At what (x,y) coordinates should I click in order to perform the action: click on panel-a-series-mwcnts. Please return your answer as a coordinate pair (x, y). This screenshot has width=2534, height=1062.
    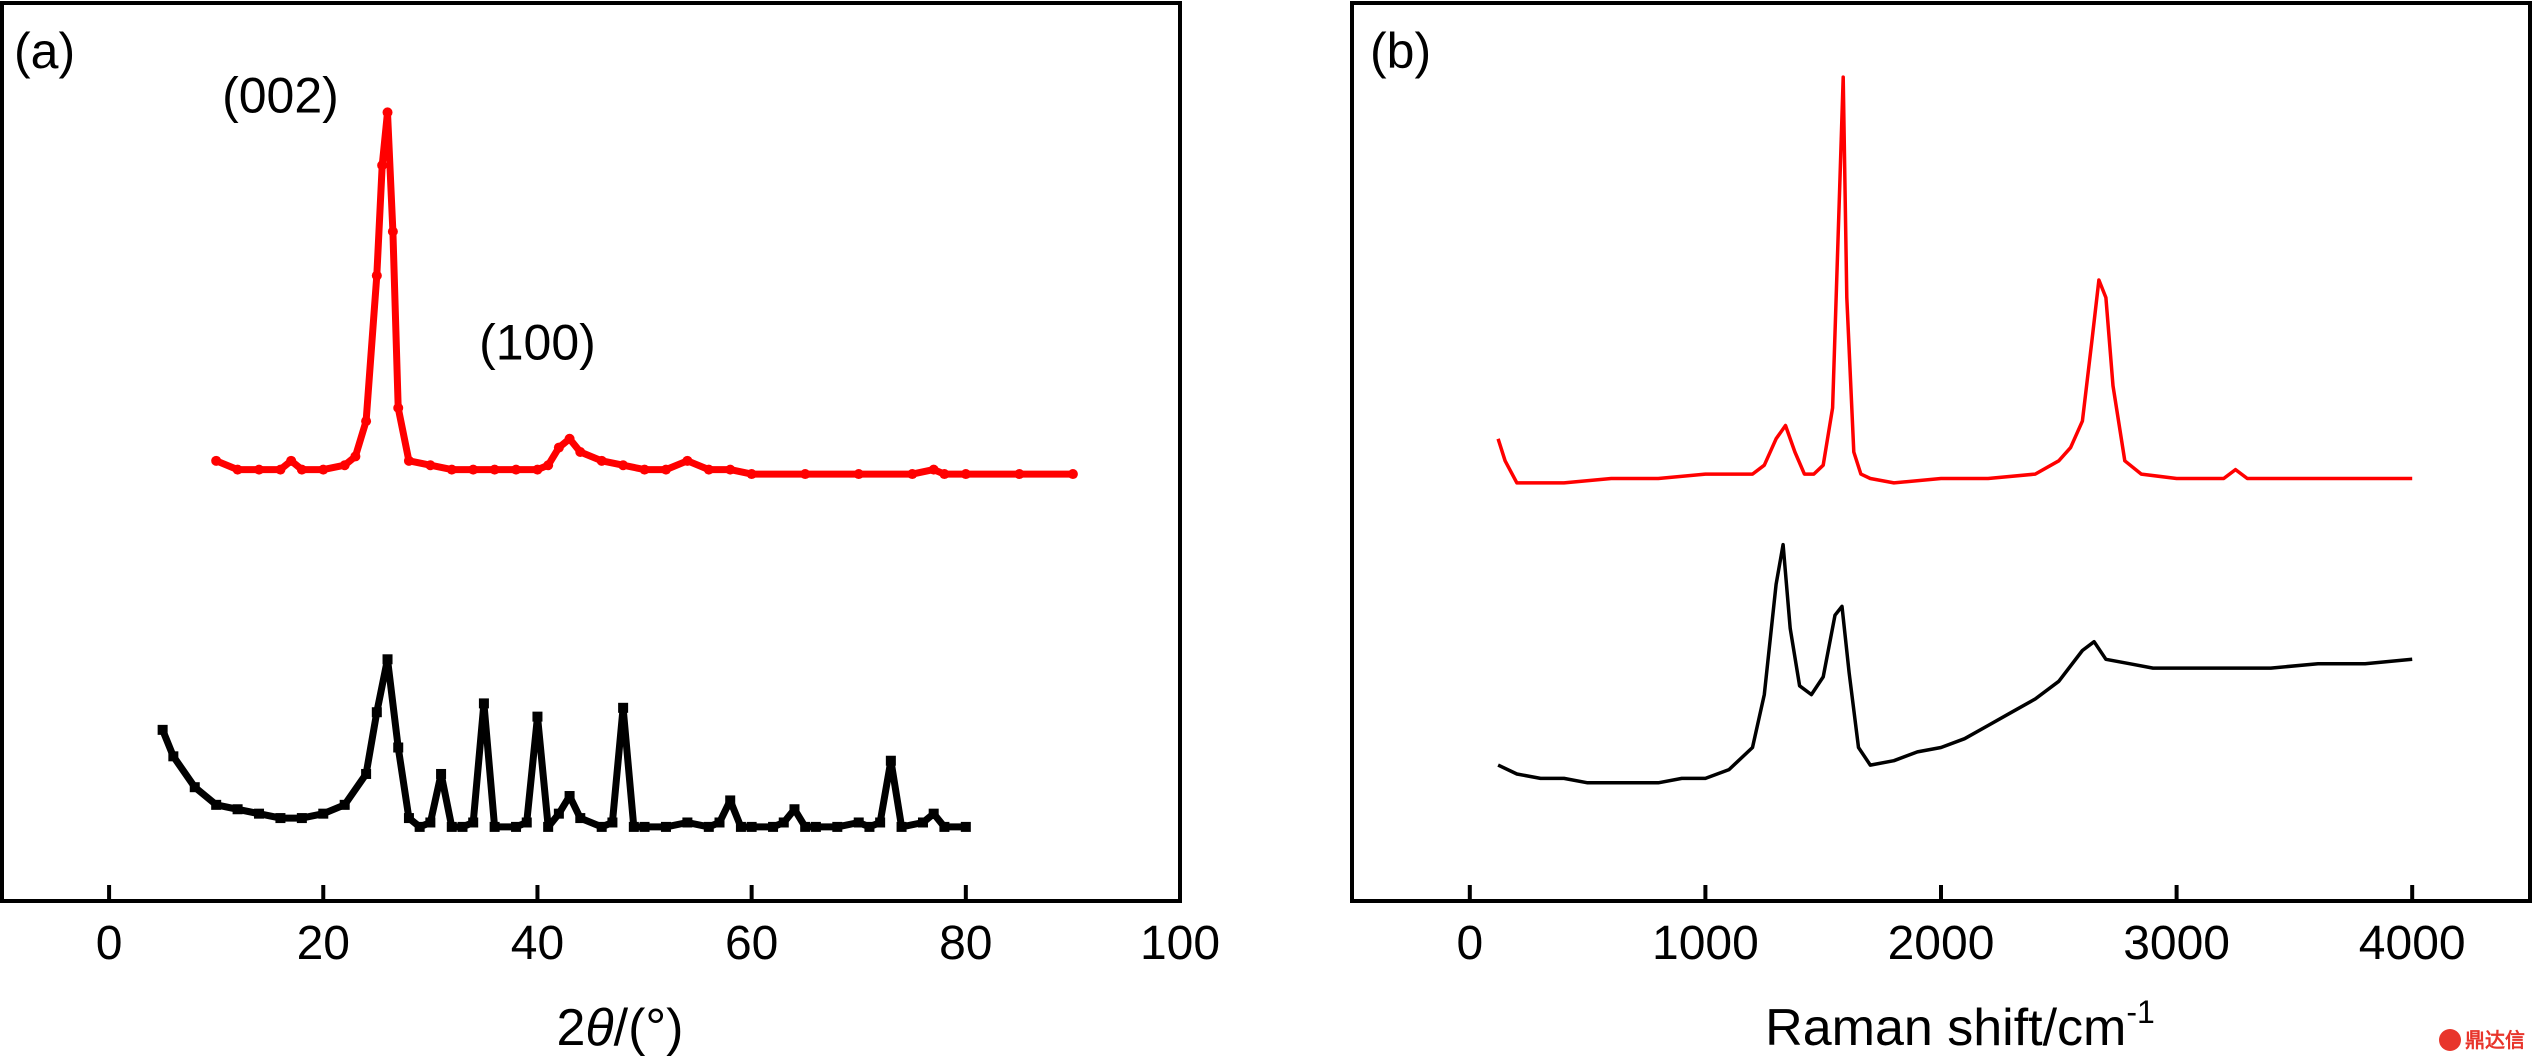
    Looking at the image, I should click on (562, 743).